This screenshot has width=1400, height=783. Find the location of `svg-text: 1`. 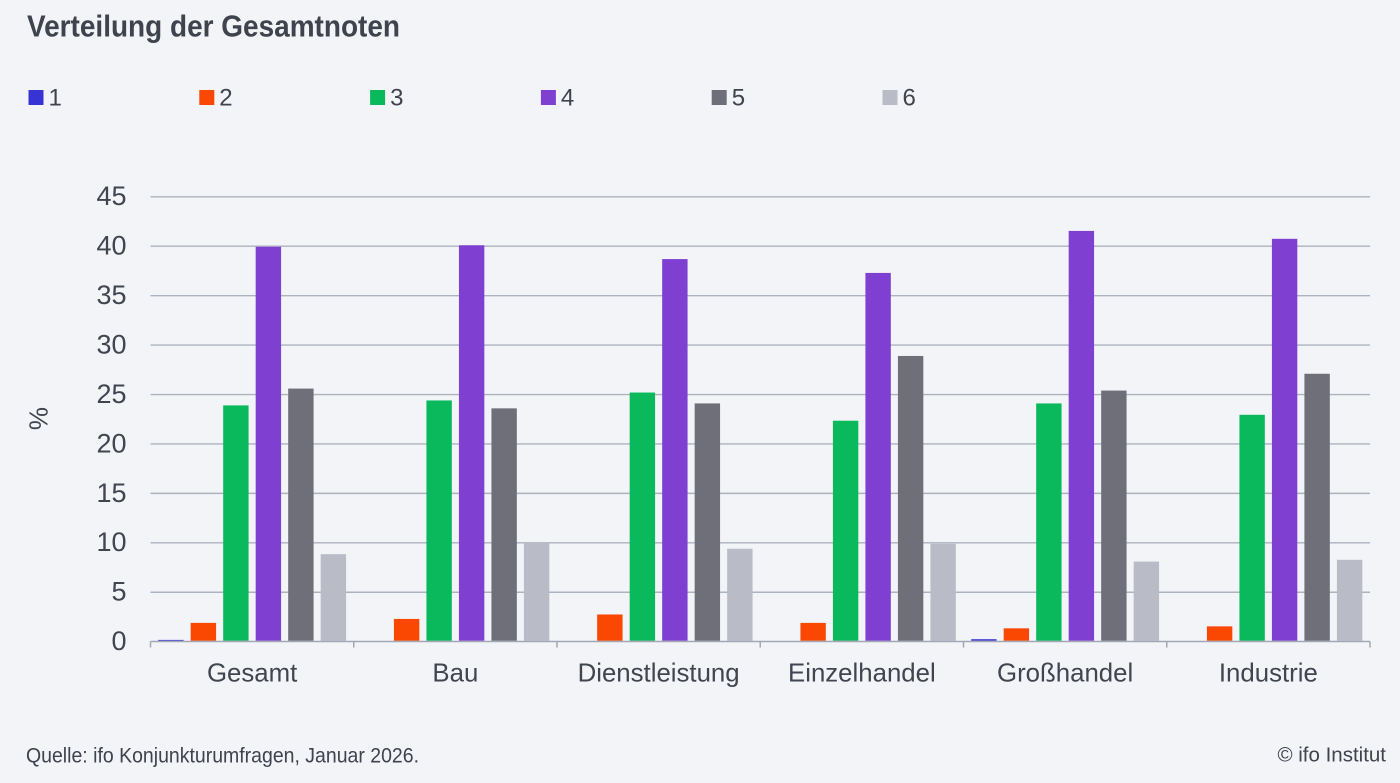

svg-text: 1 is located at coordinates (55, 98).